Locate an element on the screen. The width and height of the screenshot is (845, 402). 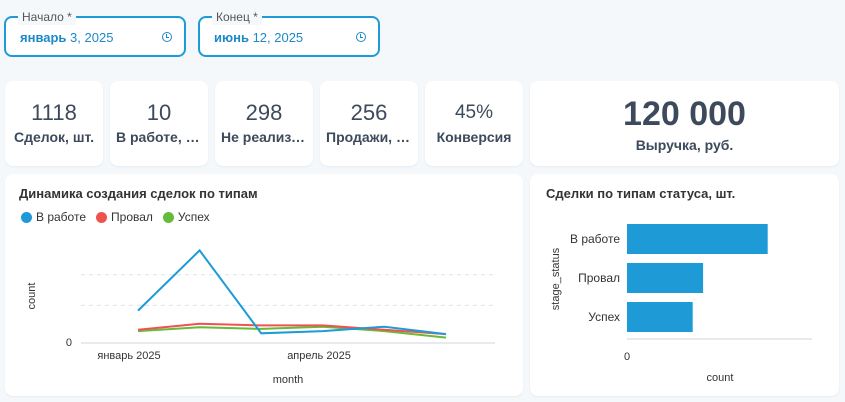
kpi-sales: 256 Продажи, шт. is located at coordinates (369, 123).